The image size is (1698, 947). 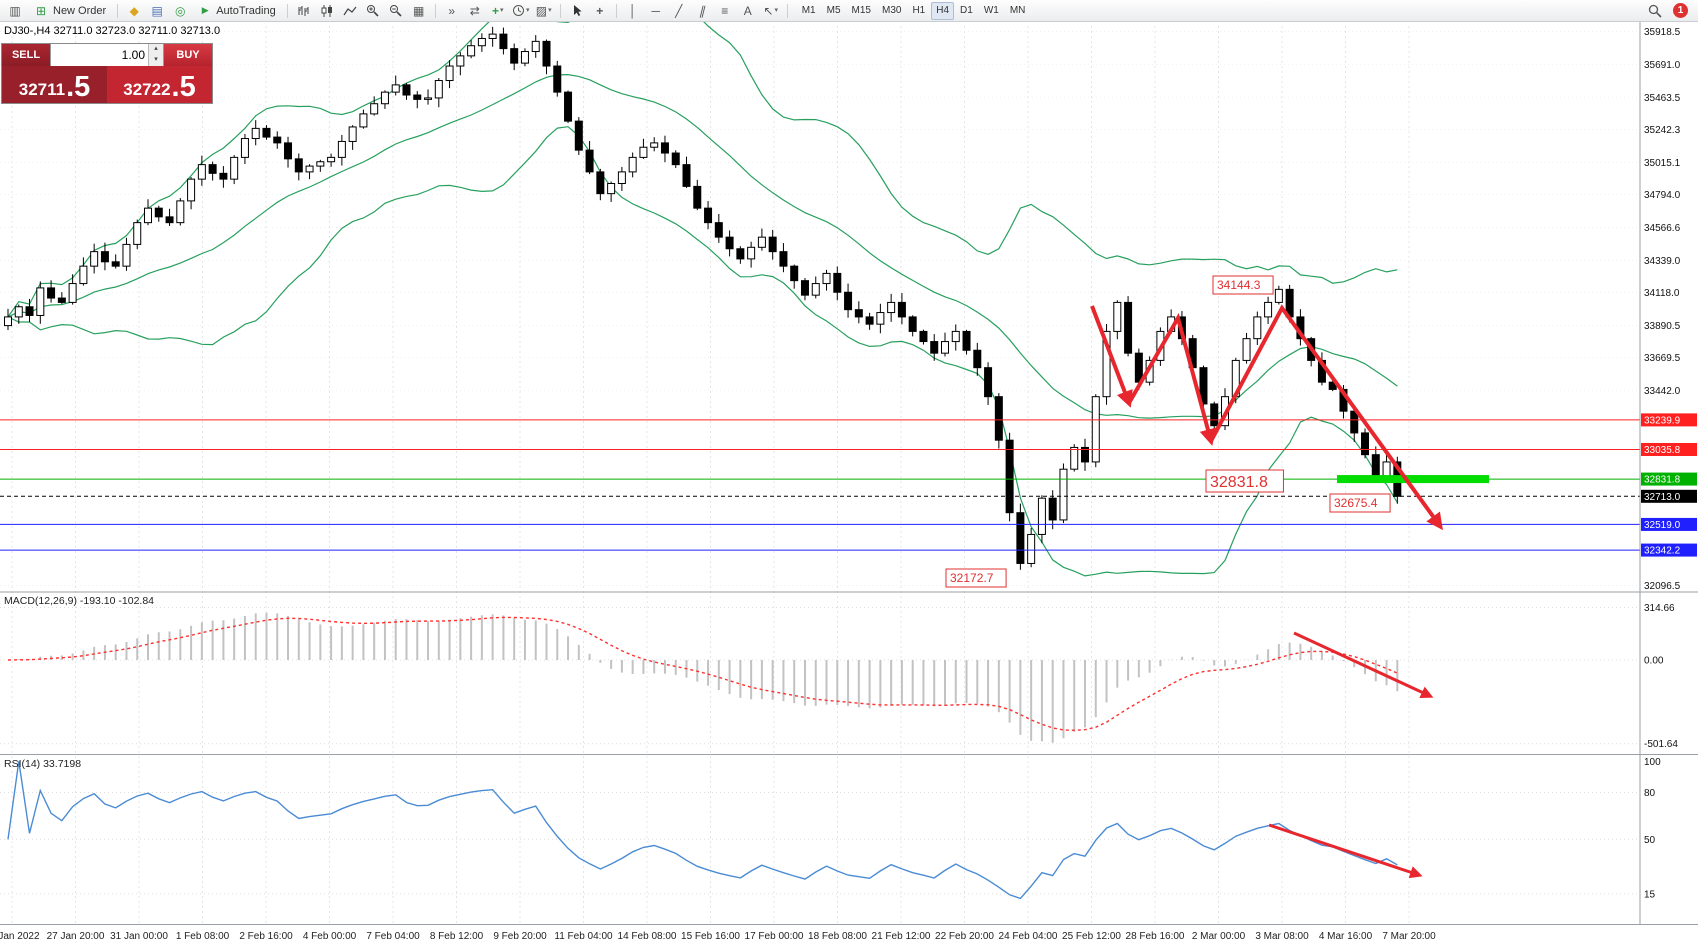 What do you see at coordinates (99, 55) in the screenshot?
I see `volume-input` at bounding box center [99, 55].